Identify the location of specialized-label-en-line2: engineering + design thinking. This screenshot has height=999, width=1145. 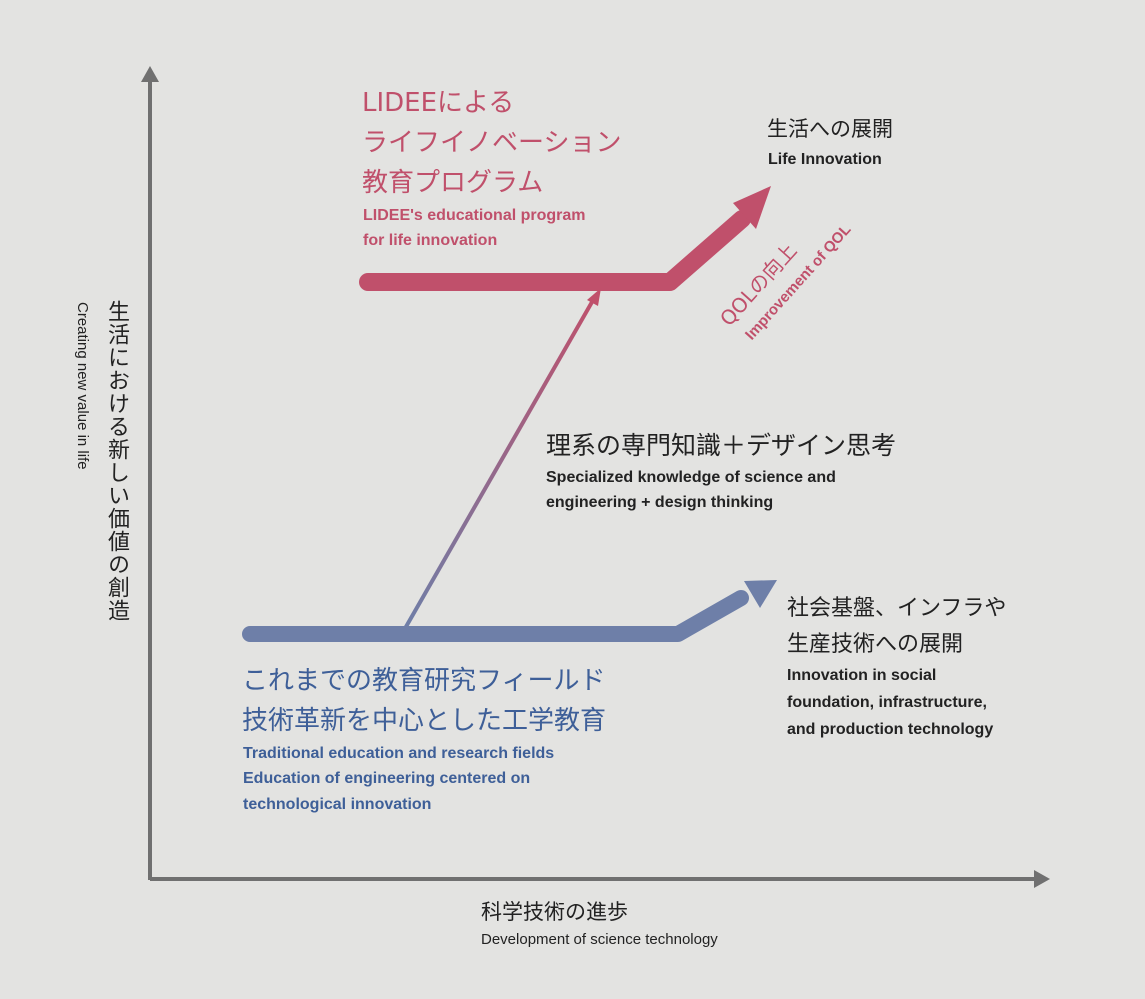
(660, 502).